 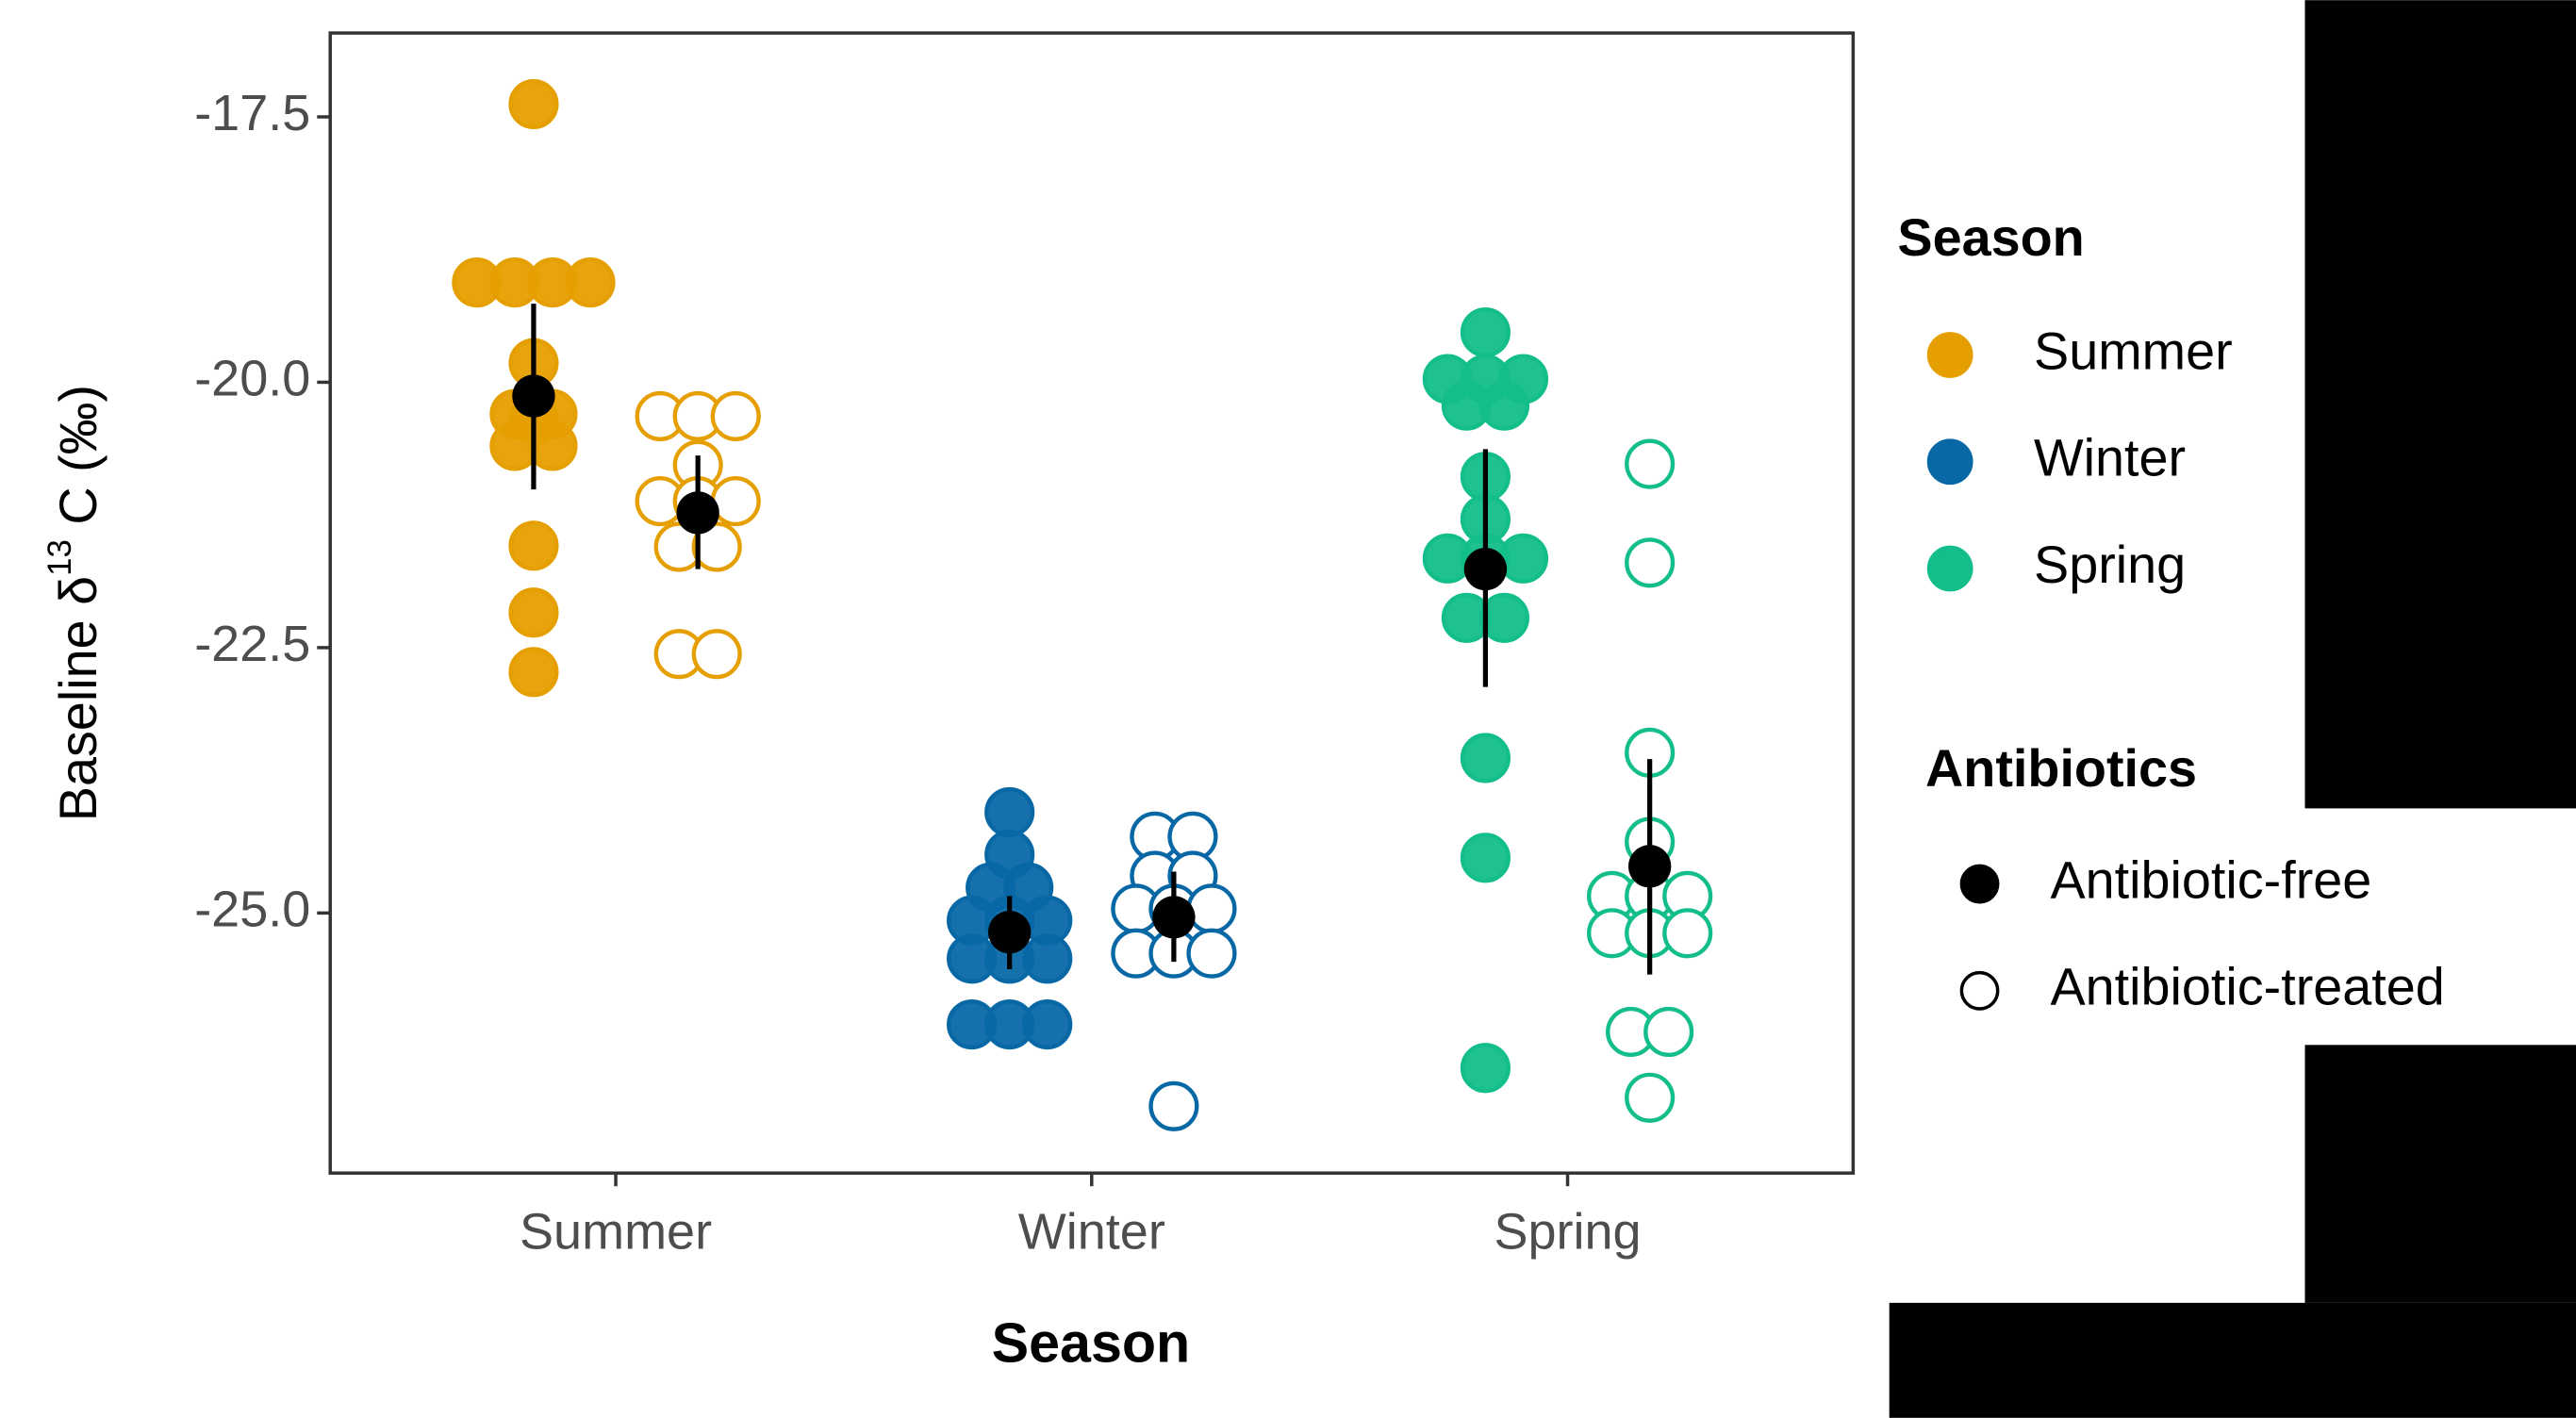 What do you see at coordinates (78, 698) in the screenshot?
I see `y-axis-title-part: Baseline δ` at bounding box center [78, 698].